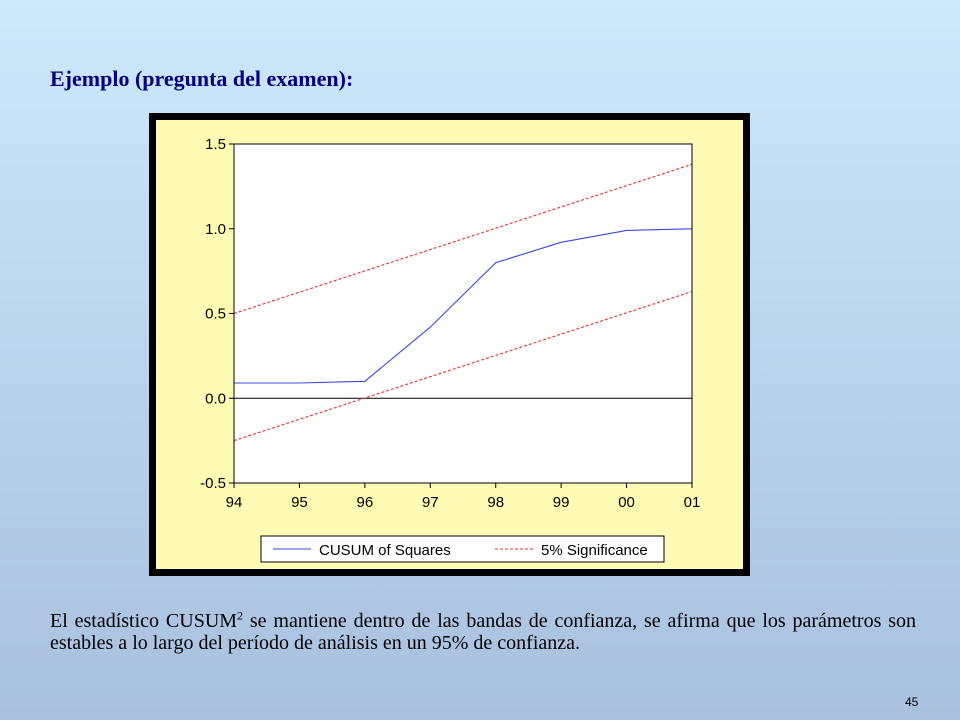 This screenshot has height=720, width=960. Describe the element at coordinates (202, 78) in the screenshot. I see `slide-heading: Ejemplo (pregunta del examen):` at that location.